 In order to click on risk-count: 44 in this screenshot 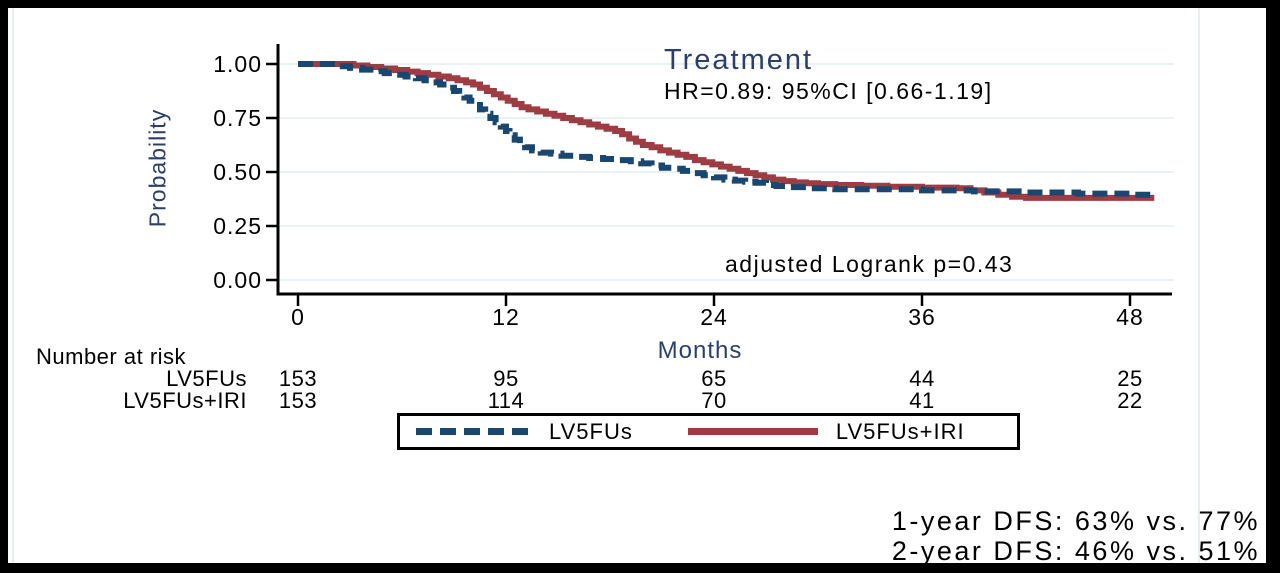, I will do `click(922, 378)`.